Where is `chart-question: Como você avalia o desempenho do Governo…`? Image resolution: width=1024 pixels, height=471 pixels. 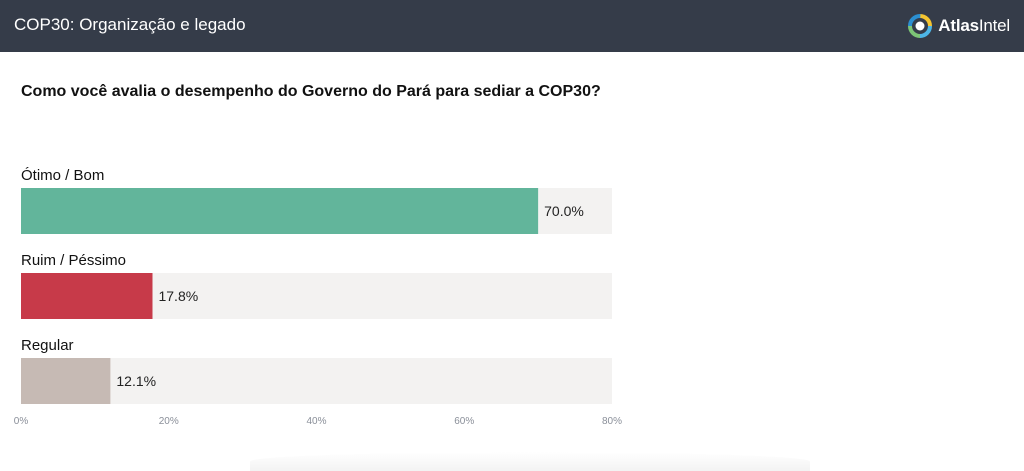
chart-question: Como você avalia o desempenho do Governo… is located at coordinates (311, 91).